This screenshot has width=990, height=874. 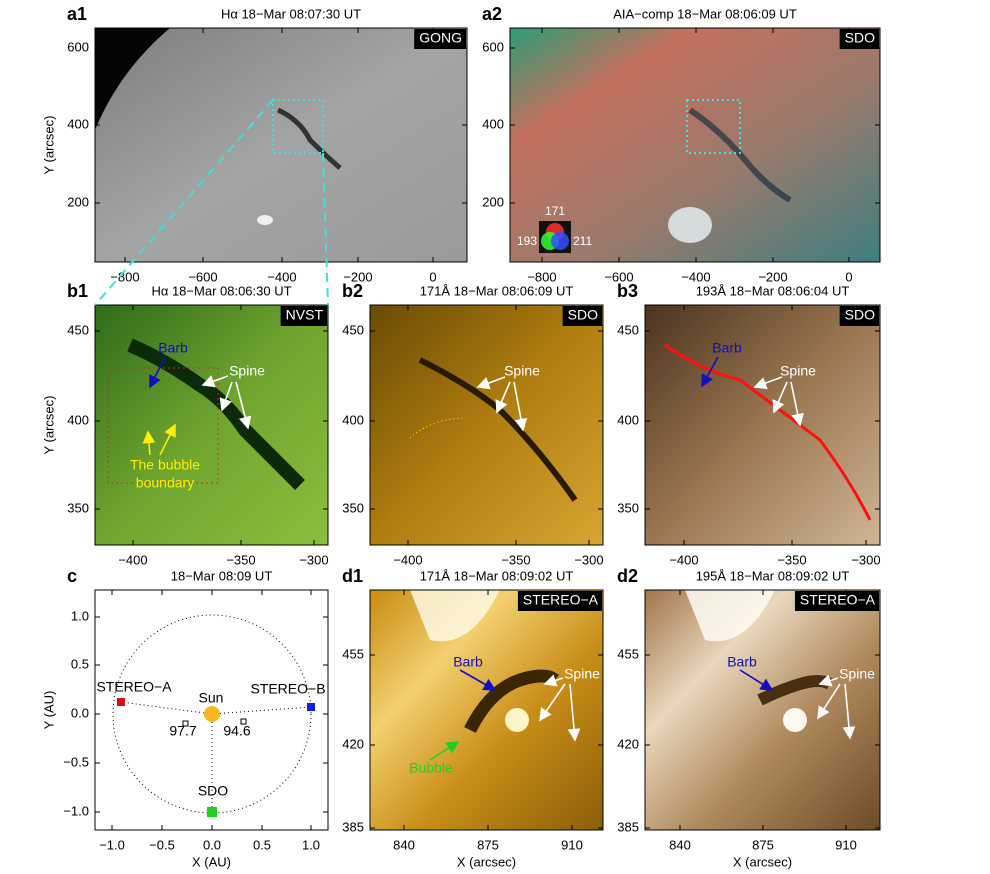 What do you see at coordinates (211, 861) in the screenshot?
I see `x-axis-label: X (AU)` at bounding box center [211, 861].